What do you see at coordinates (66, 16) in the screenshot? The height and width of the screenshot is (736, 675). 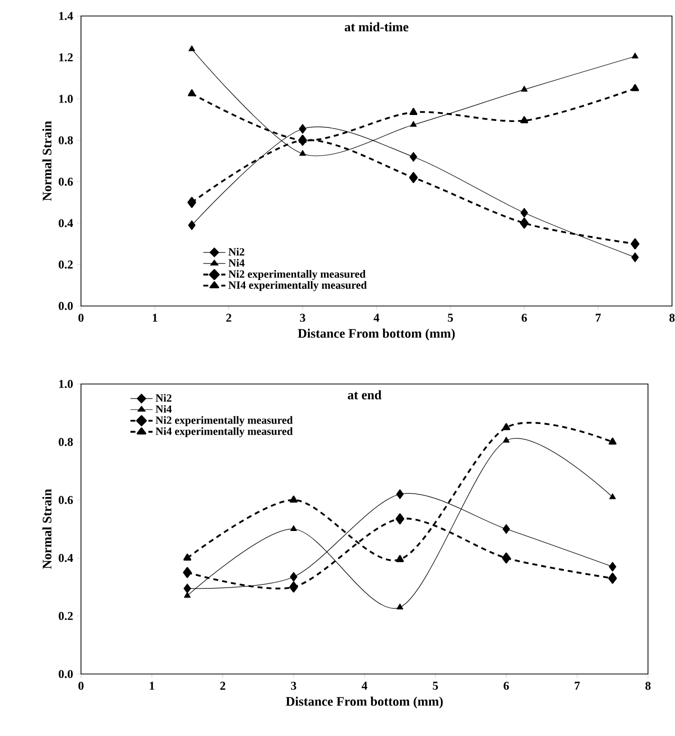 I see `y-tick-label: 1.4` at bounding box center [66, 16].